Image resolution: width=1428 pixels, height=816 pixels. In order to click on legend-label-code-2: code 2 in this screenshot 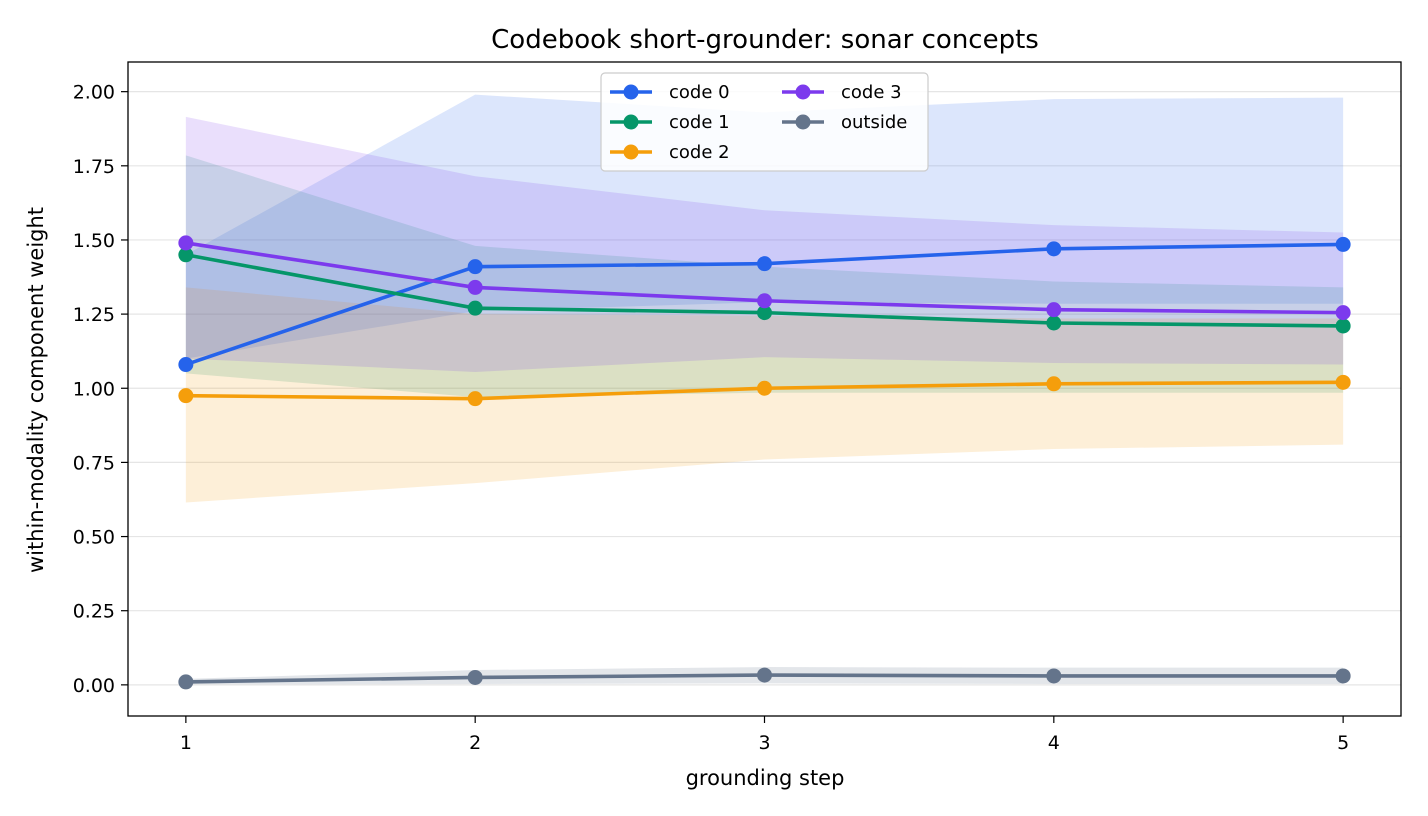, I will do `click(699, 152)`.